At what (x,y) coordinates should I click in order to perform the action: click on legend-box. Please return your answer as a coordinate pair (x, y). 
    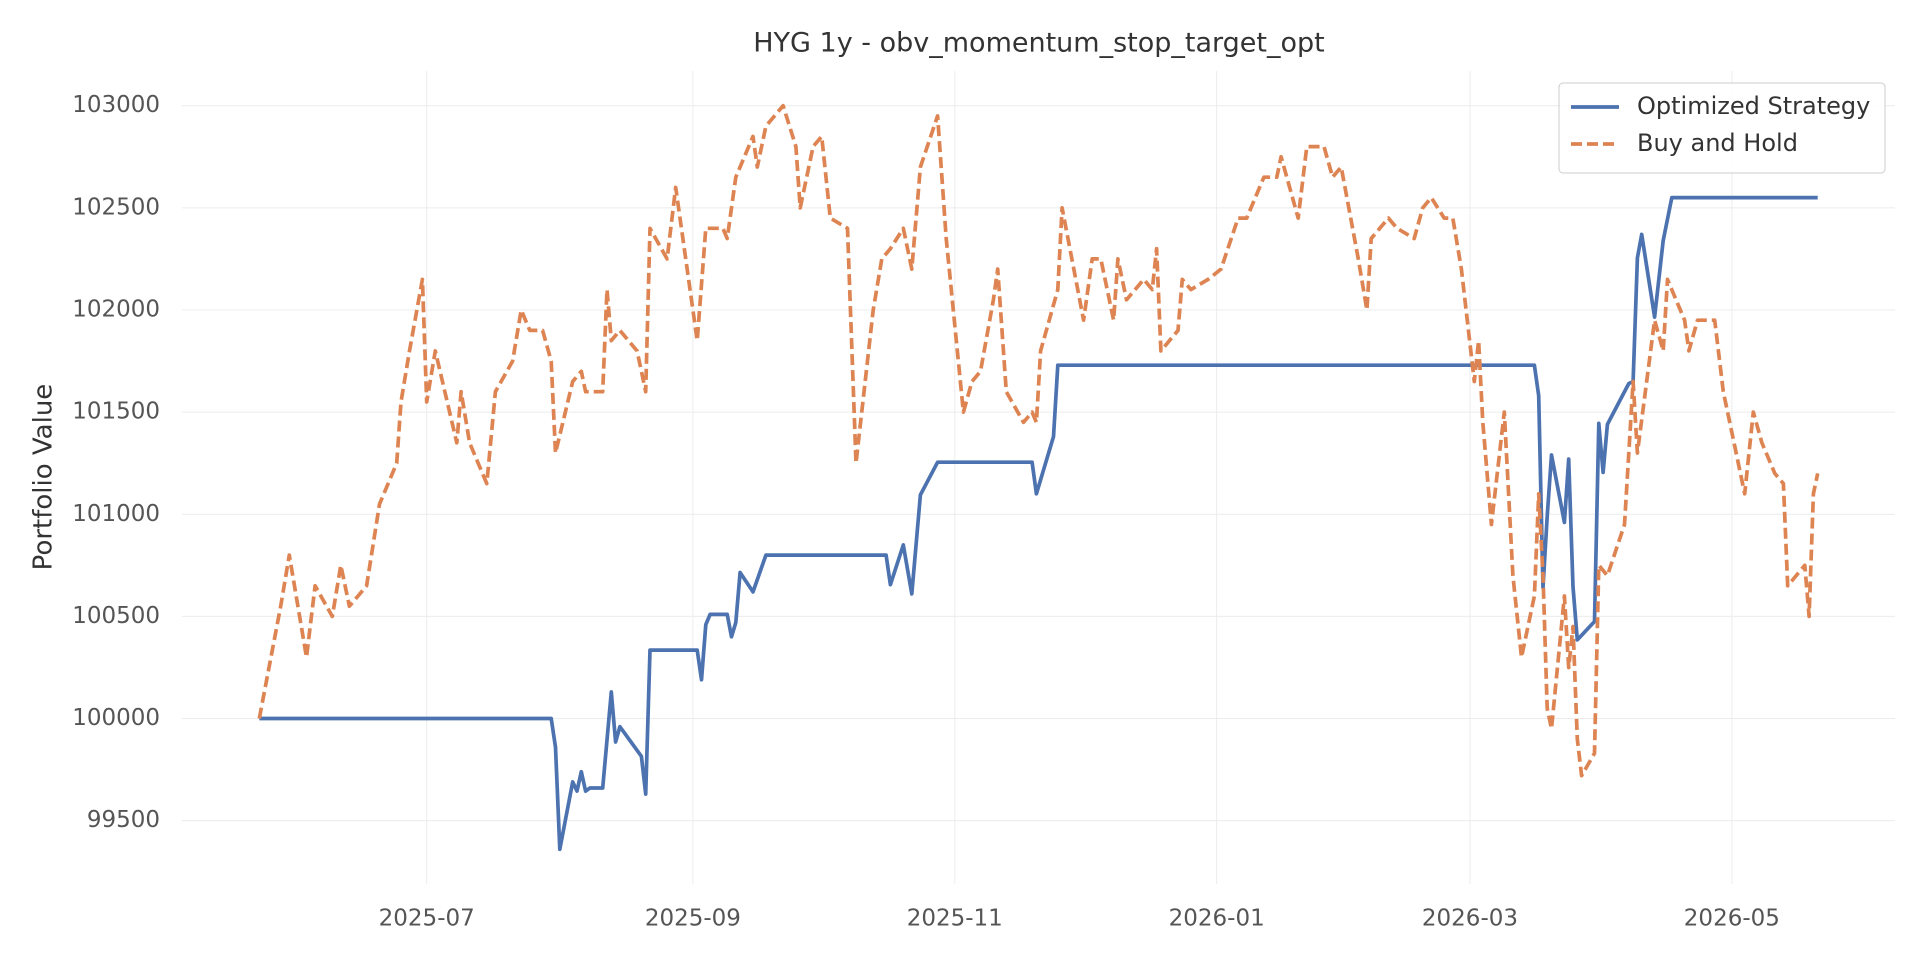
    Looking at the image, I should click on (1722, 128).